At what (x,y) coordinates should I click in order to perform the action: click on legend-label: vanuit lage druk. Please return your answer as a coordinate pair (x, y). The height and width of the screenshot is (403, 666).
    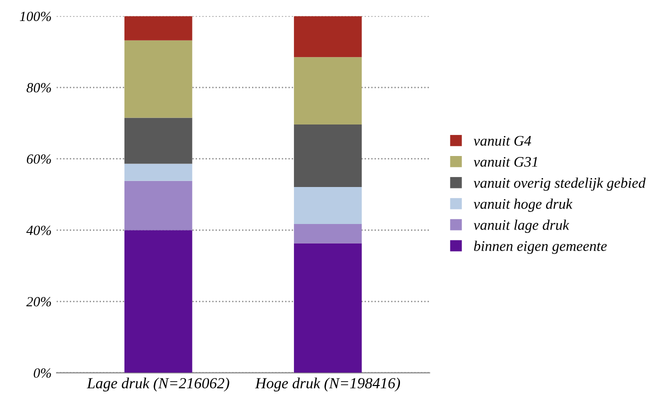
    Looking at the image, I should click on (522, 226).